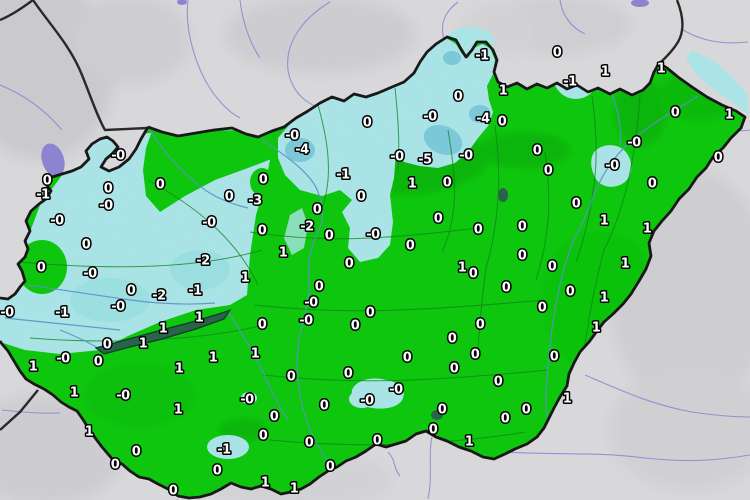 Image resolution: width=750 pixels, height=500 pixels. What do you see at coordinates (158, 296) in the screenshot?
I see `station-value: -2` at bounding box center [158, 296].